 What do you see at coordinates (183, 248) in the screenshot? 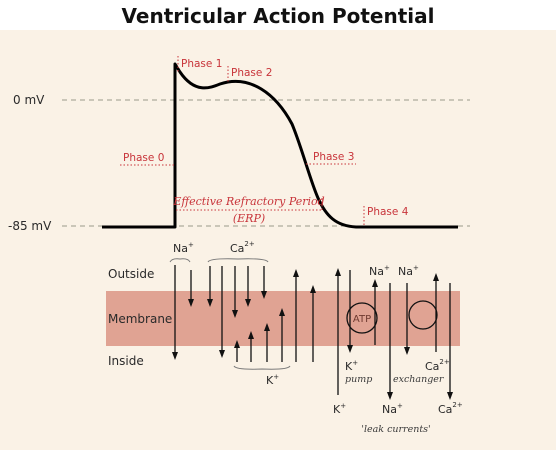
I see `na-label-top: Na+` at bounding box center [183, 248].